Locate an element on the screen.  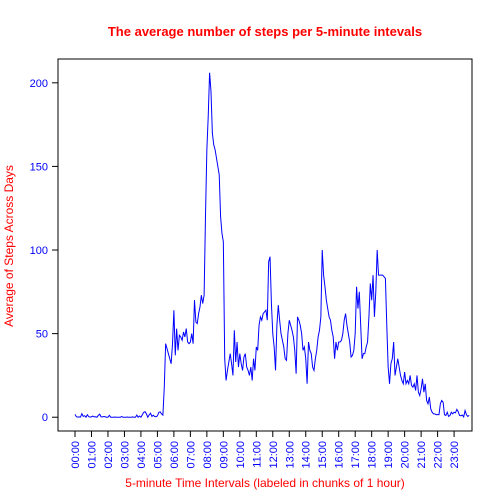
y-tick-label: 0 is located at coordinates (45, 418).